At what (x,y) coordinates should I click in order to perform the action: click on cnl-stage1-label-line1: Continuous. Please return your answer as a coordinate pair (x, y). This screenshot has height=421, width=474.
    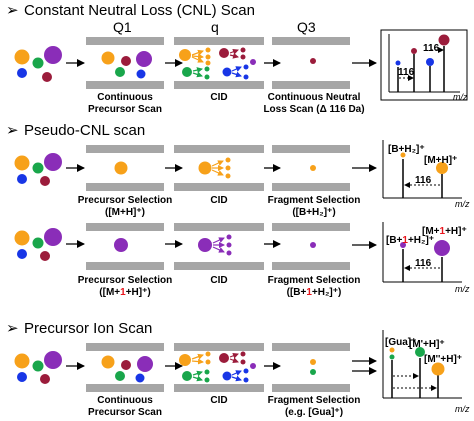
    Looking at the image, I should click on (125, 97).